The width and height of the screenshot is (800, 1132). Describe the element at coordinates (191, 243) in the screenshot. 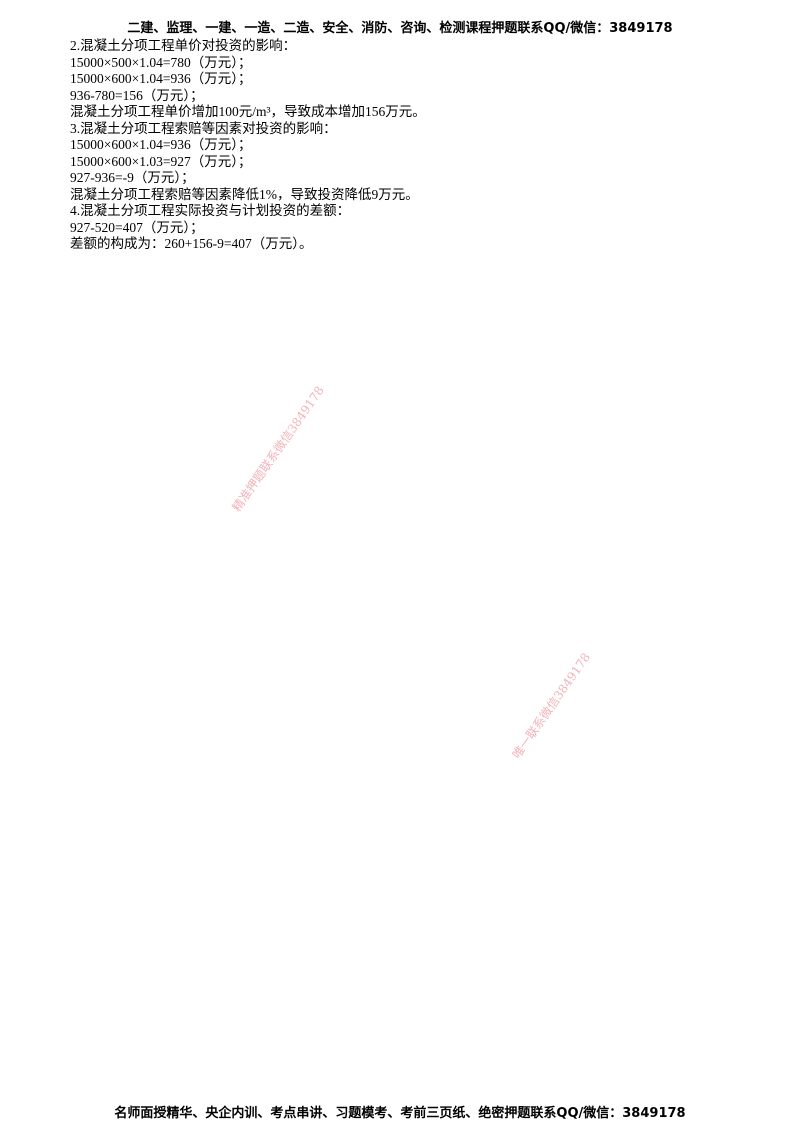

I see `text-line: 差额的构成为：260+156-9=407（万元）。` at that location.